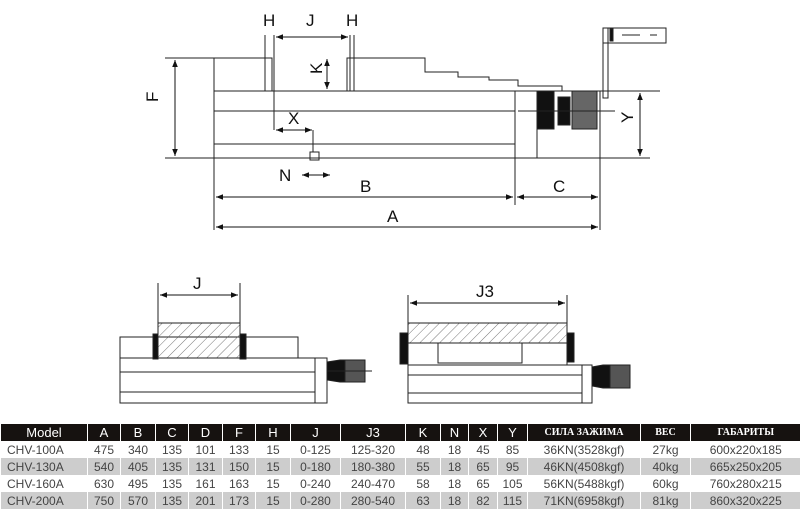 This screenshot has width=800, height=515. I want to click on col-header: Y, so click(512, 432).